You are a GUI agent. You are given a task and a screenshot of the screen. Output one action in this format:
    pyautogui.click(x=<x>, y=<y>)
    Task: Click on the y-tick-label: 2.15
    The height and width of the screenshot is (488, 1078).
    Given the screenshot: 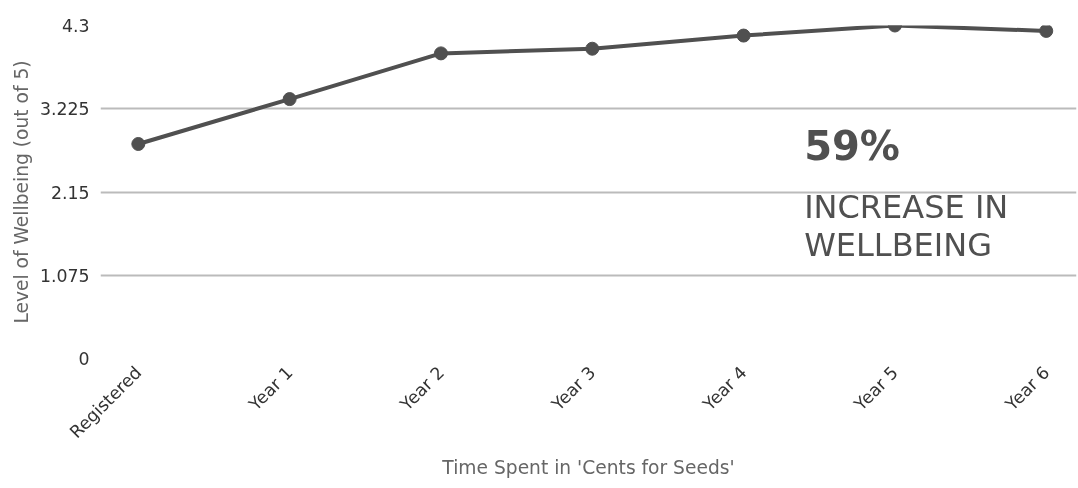 What is the action you would take?
    pyautogui.click(x=70, y=192)
    